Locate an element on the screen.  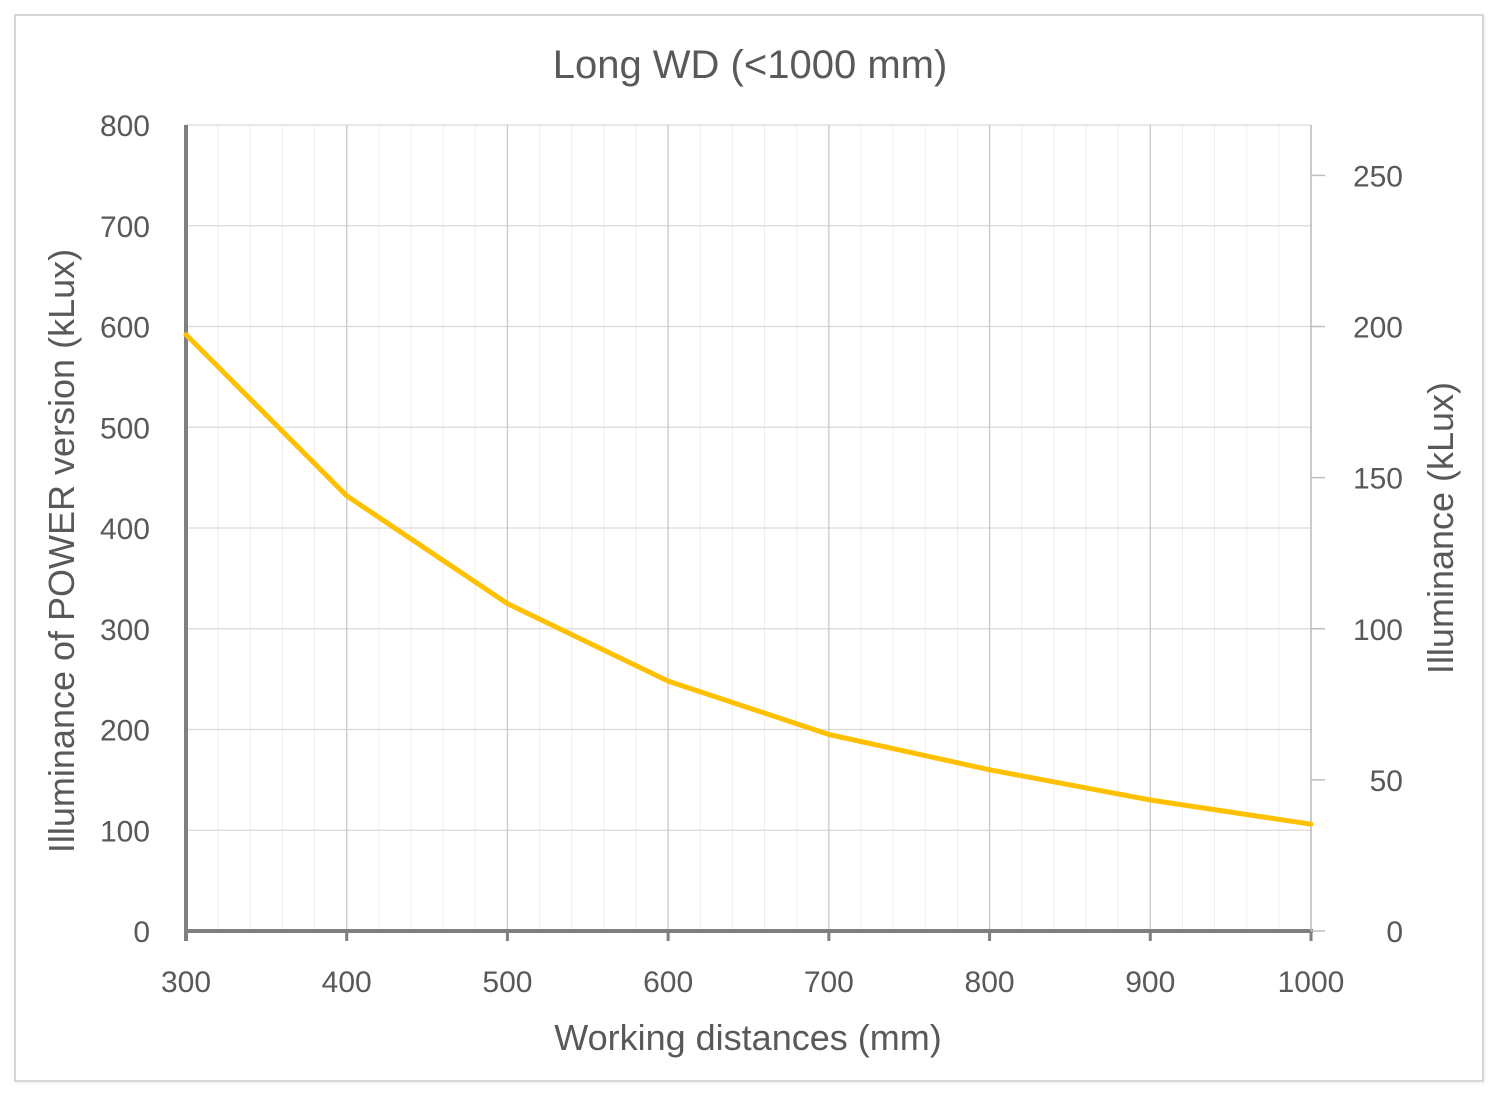
x-tick-label: 1000 is located at coordinates (1311, 982).